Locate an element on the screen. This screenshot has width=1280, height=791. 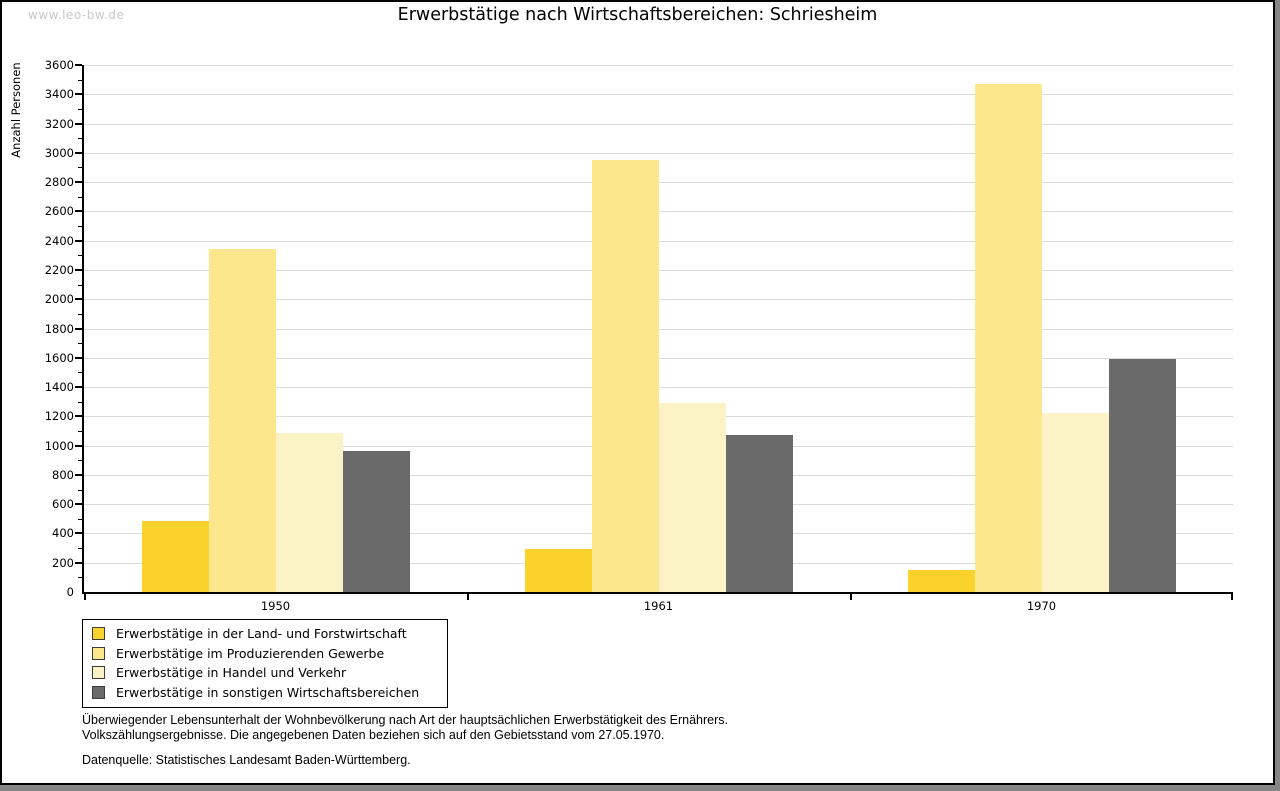
y-tick-label: 800 is located at coordinates (63, 474).